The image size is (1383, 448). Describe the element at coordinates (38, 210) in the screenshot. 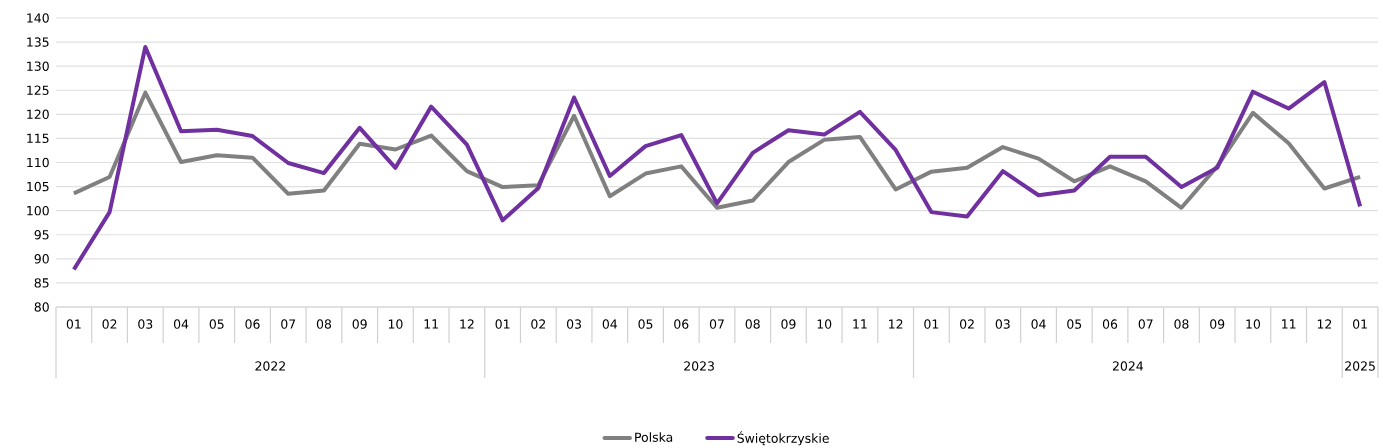

I see `y-tick-label: 100` at that location.